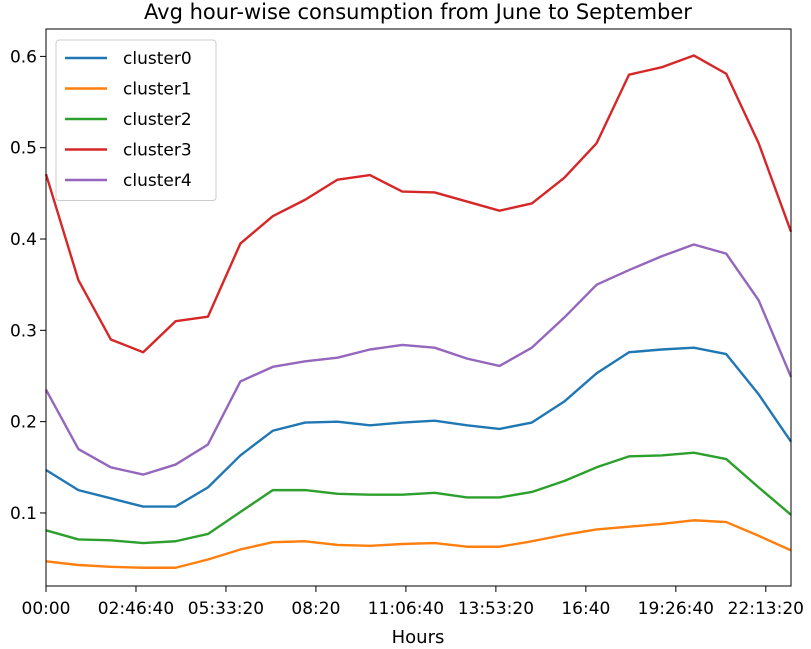 This screenshot has height=649, width=811. Describe the element at coordinates (585, 609) in the screenshot. I see `x-tick-label: 16:40` at that location.